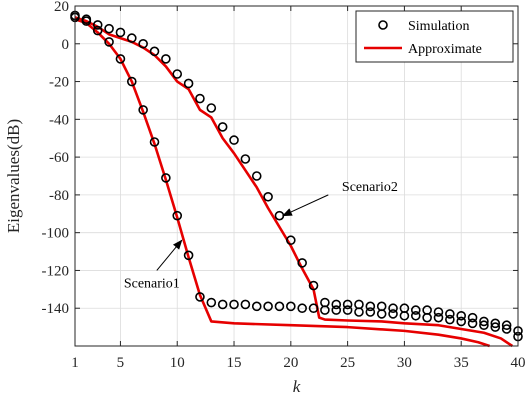 The width and height of the screenshot is (532, 406). I want to click on x-axis-label: k, so click(297, 386).